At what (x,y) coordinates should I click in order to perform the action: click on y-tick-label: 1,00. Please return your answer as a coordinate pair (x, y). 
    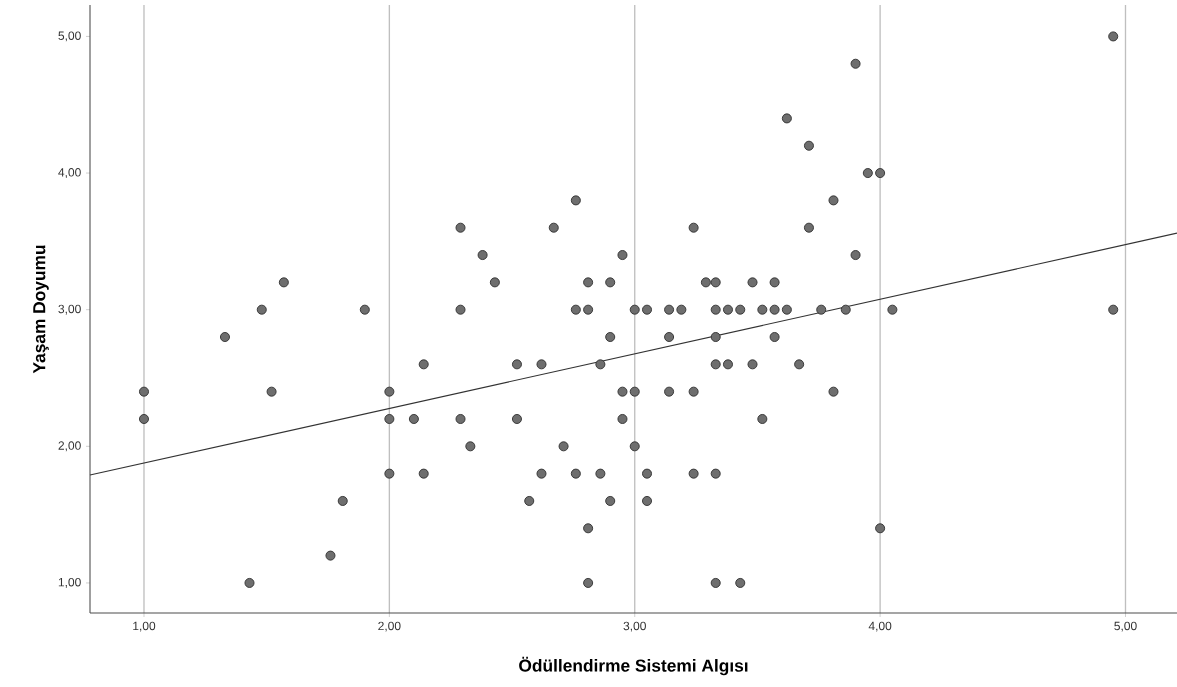
    Looking at the image, I should click on (69, 582).